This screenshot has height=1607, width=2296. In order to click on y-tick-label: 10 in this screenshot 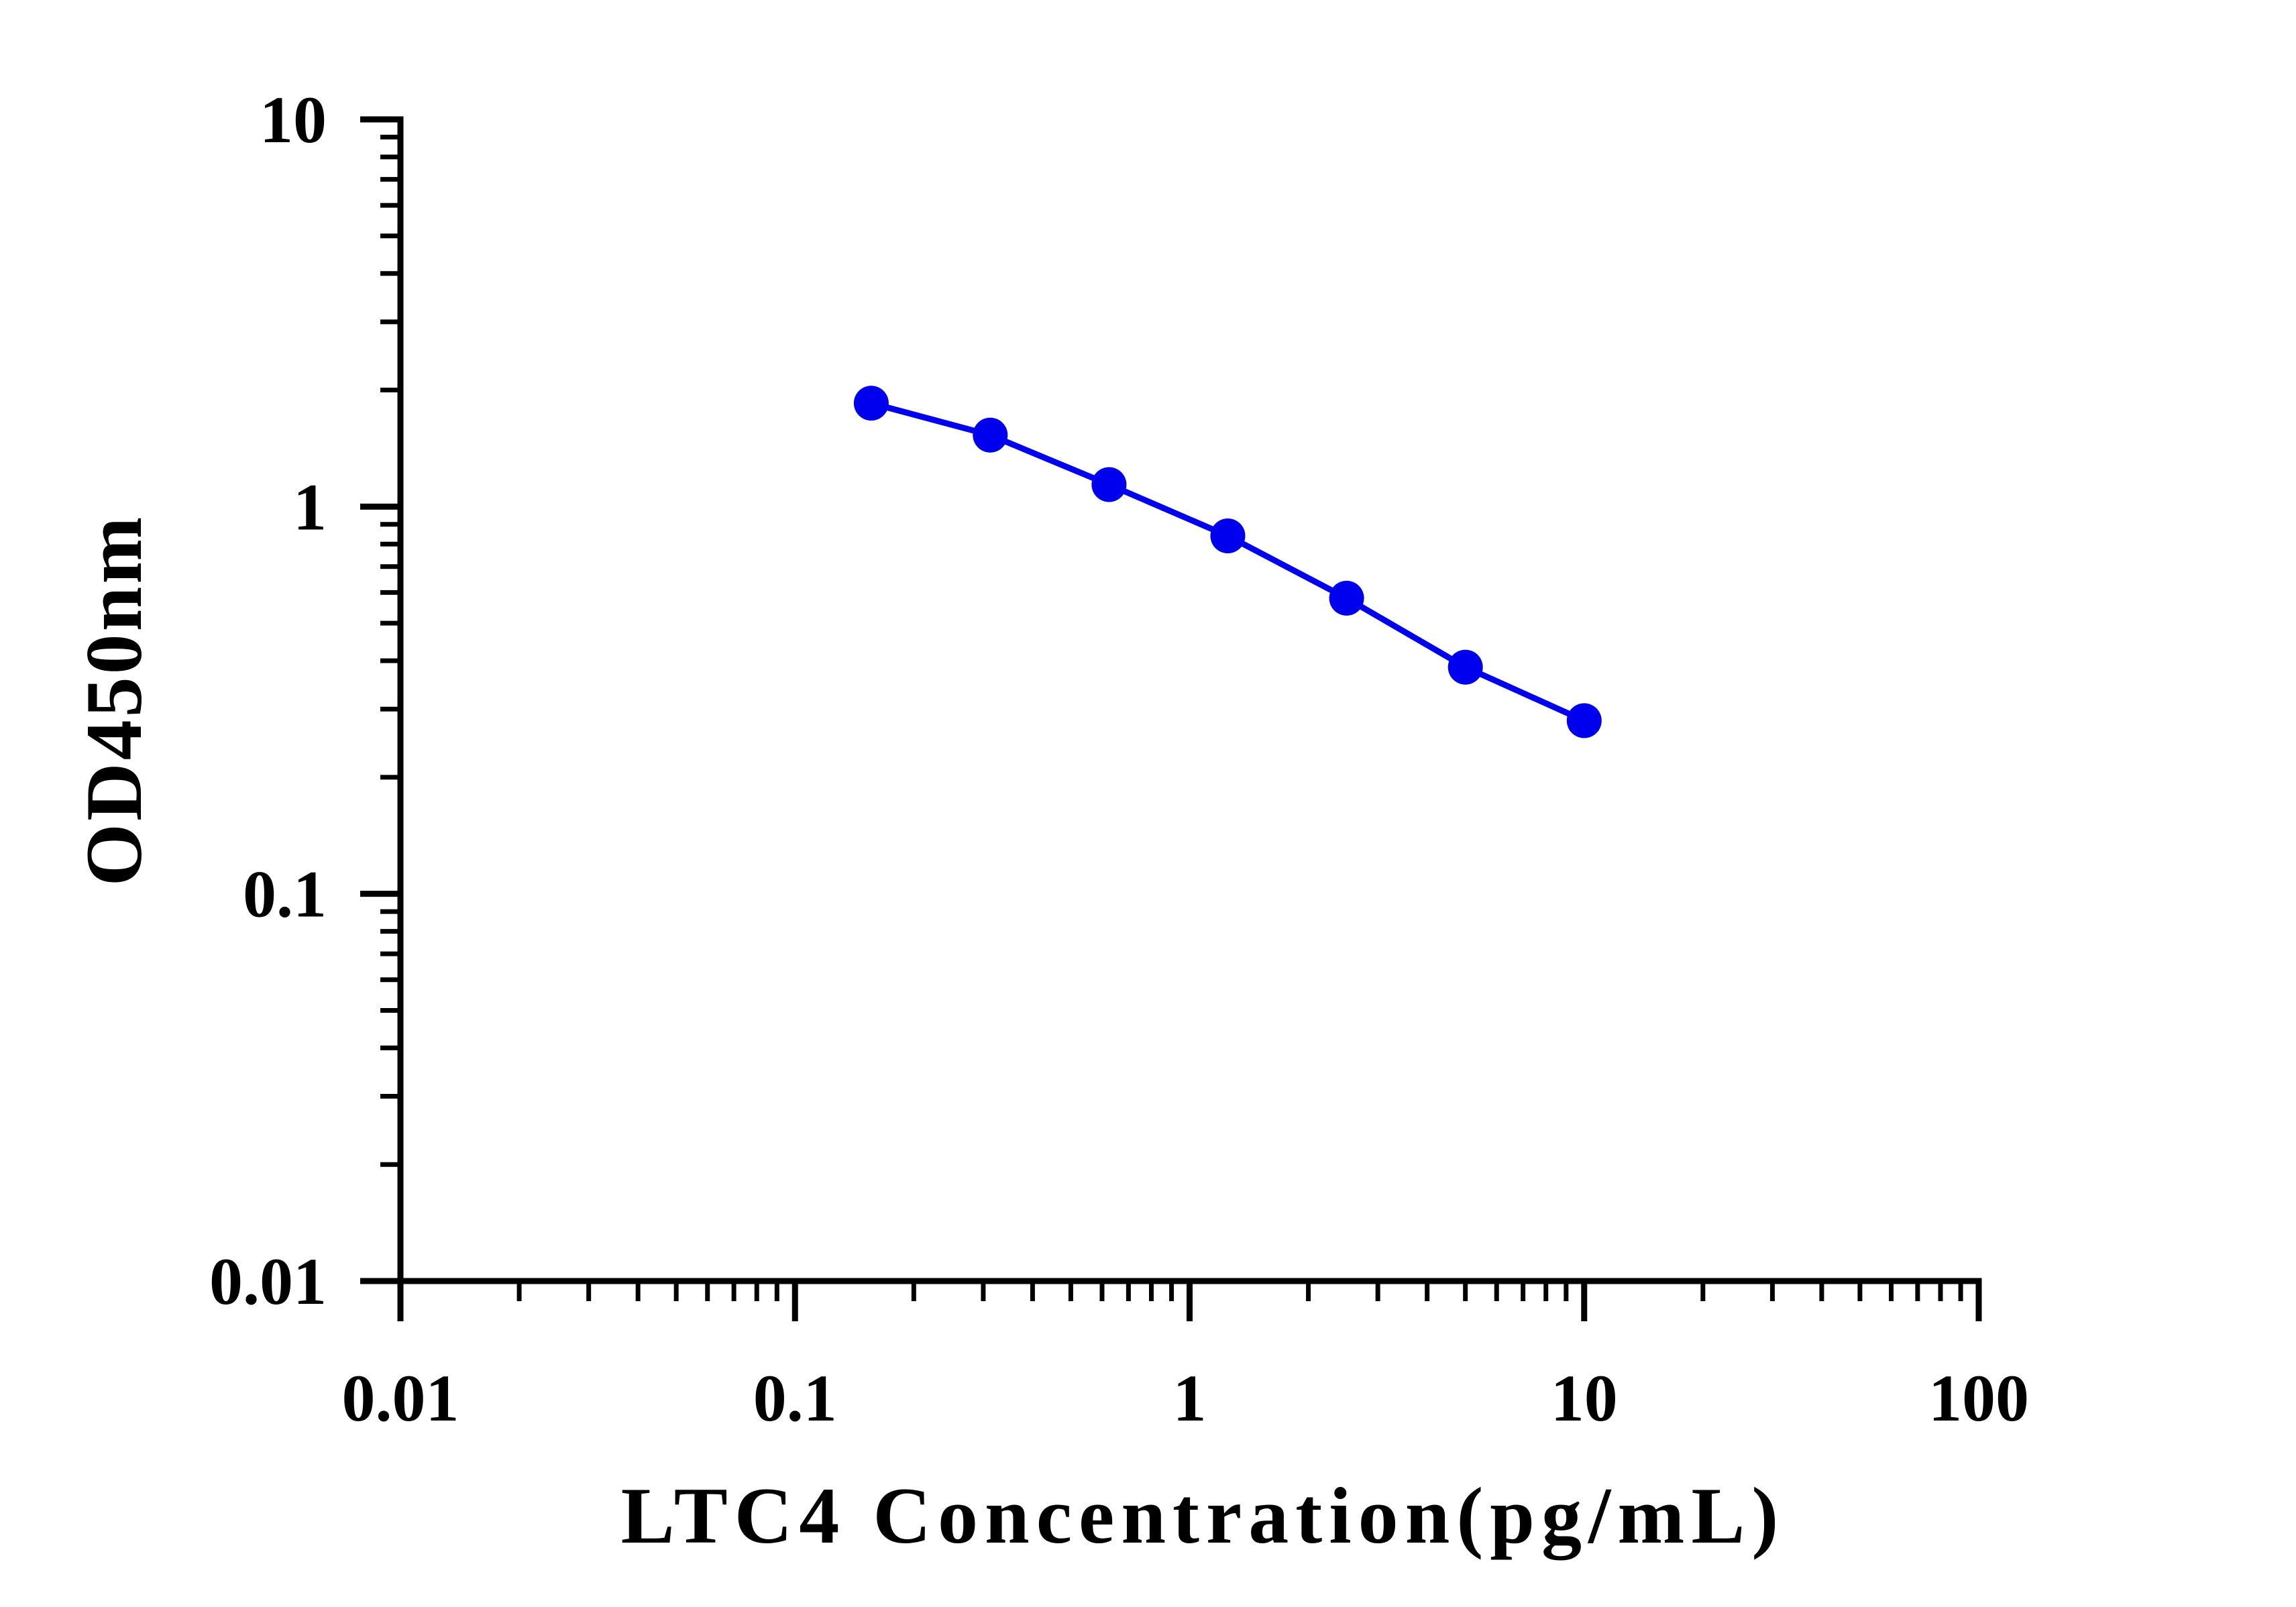, I will do `click(293, 119)`.